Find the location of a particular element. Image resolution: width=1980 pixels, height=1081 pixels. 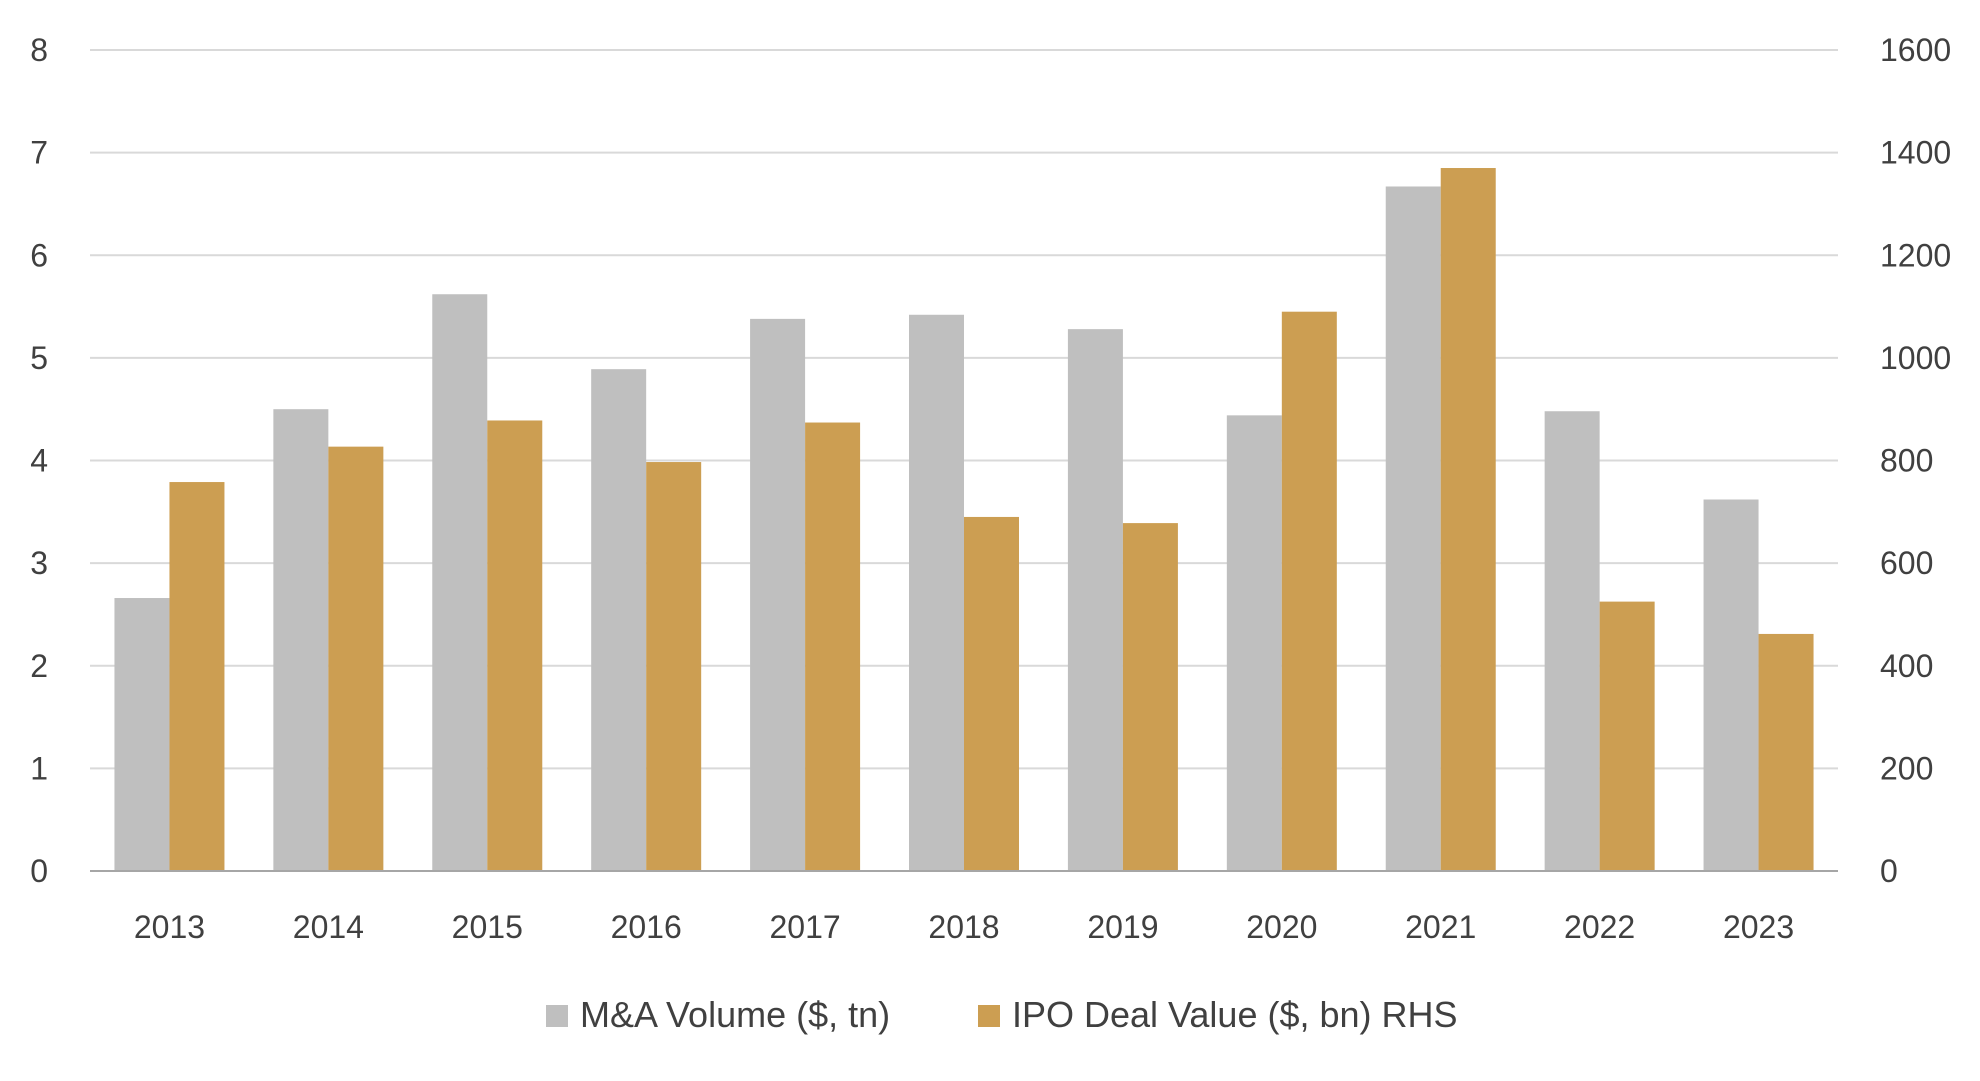

y-right-tick-label: 0 is located at coordinates (1889, 871).